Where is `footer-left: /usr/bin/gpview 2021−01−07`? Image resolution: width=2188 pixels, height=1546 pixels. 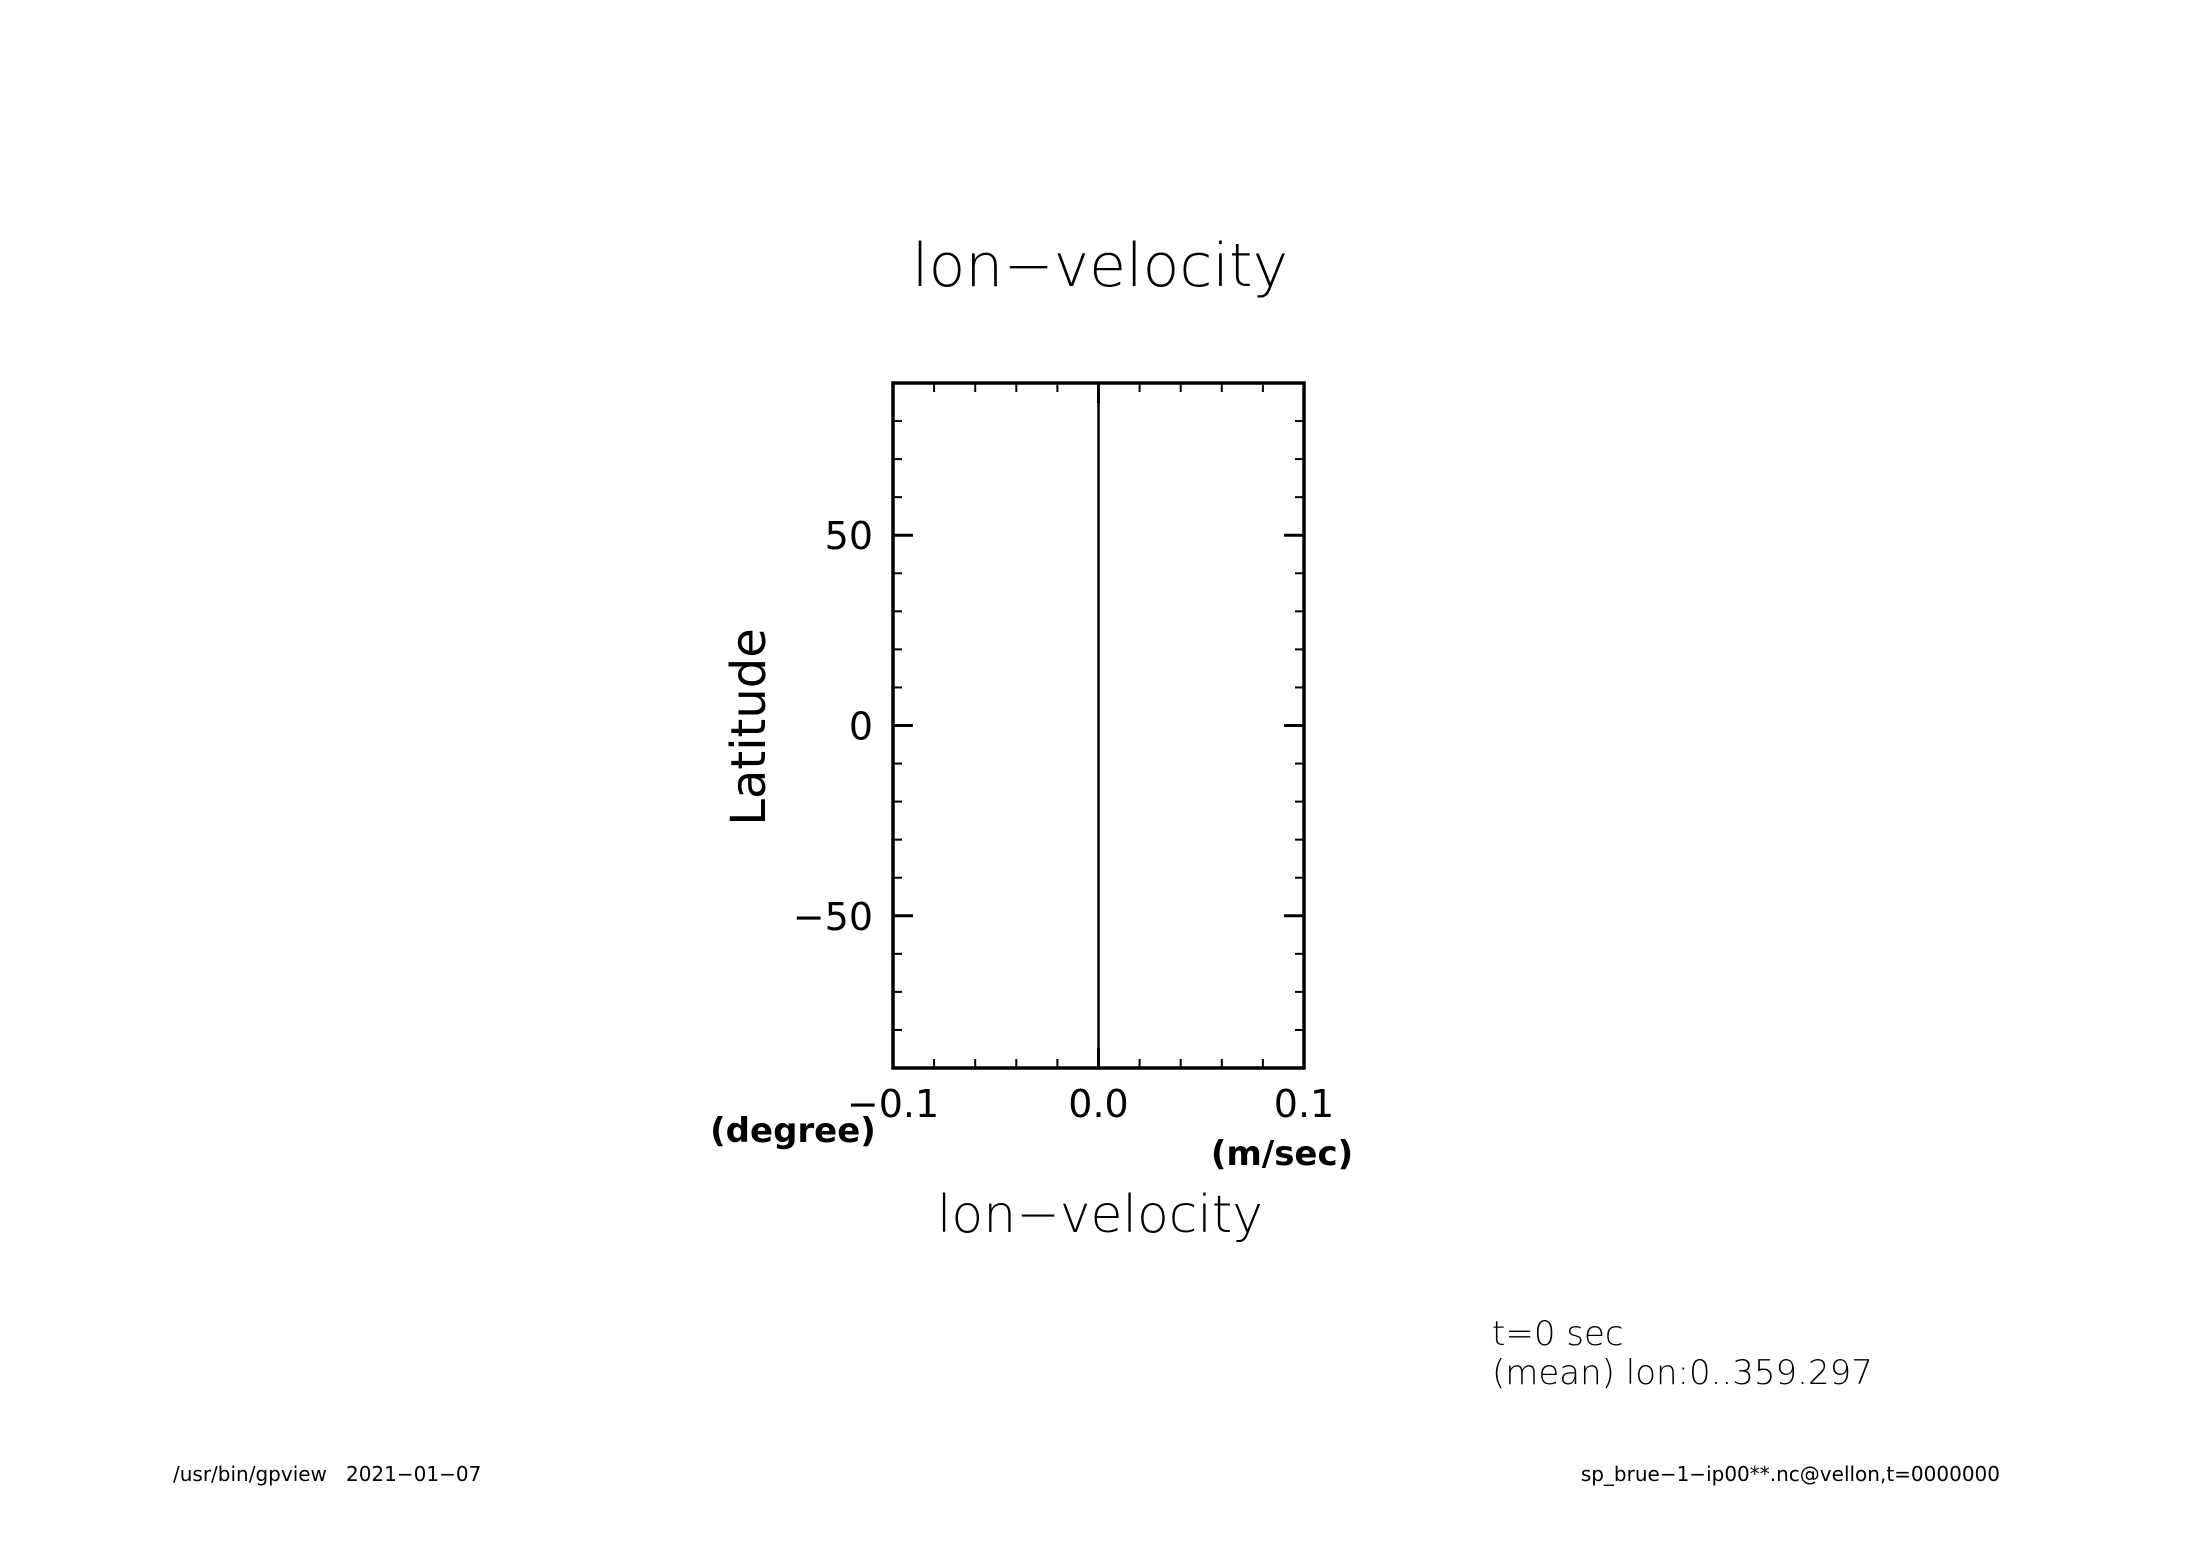
footer-left: /usr/bin/gpview 2021−01−07 is located at coordinates (327, 1474).